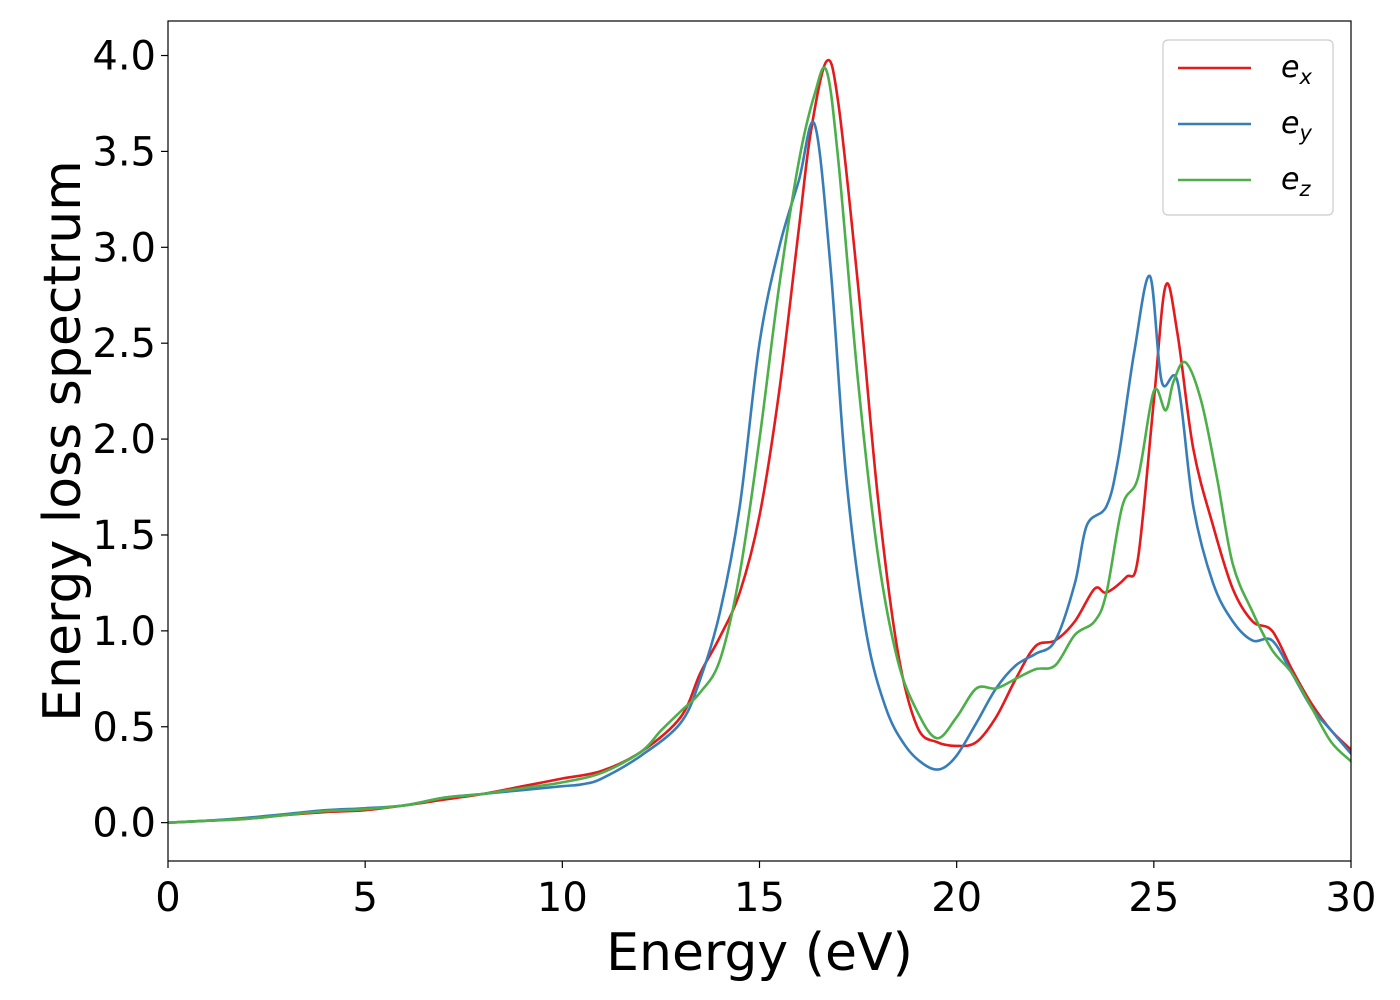 Image resolution: width=1400 pixels, height=1000 pixels. What do you see at coordinates (124, 824) in the screenshot?
I see `y-tick-label: 0.0` at bounding box center [124, 824].